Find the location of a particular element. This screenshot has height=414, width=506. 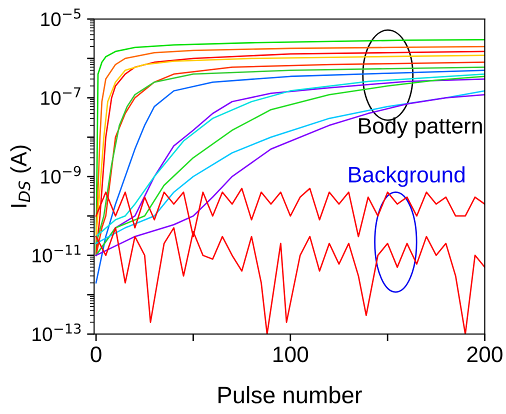

x-tick-label: 0 is located at coordinates (96, 354).